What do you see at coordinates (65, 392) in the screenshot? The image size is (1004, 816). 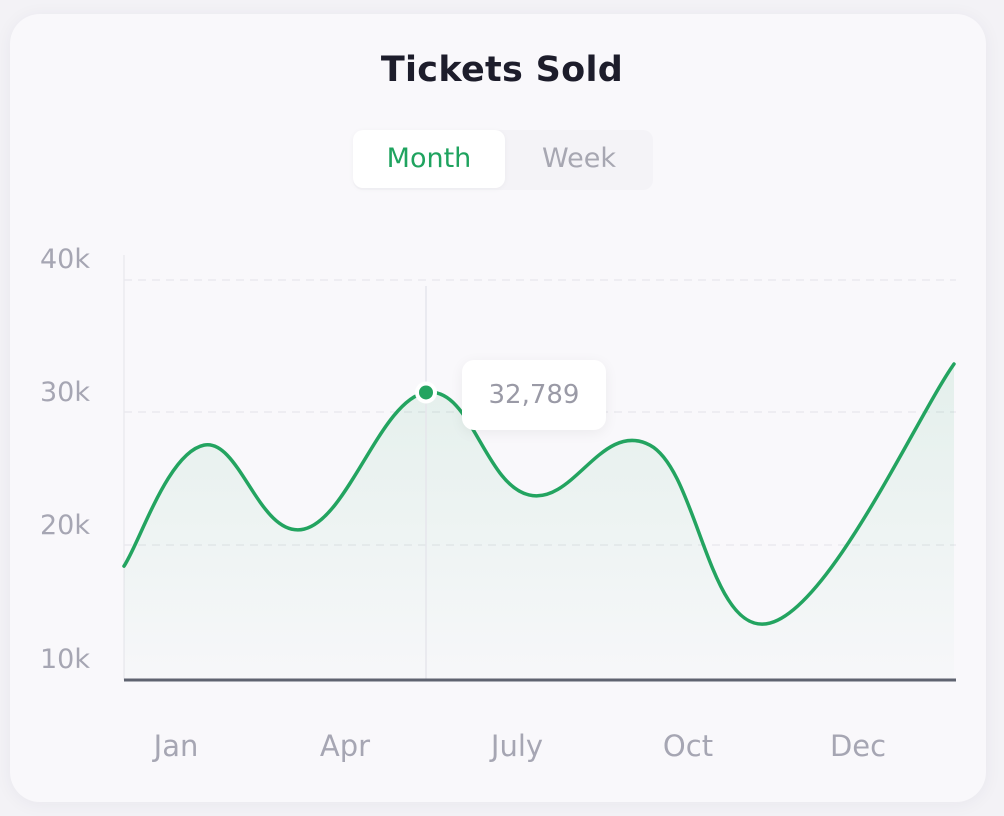 I see `y-tick-label: 30k` at bounding box center [65, 392].